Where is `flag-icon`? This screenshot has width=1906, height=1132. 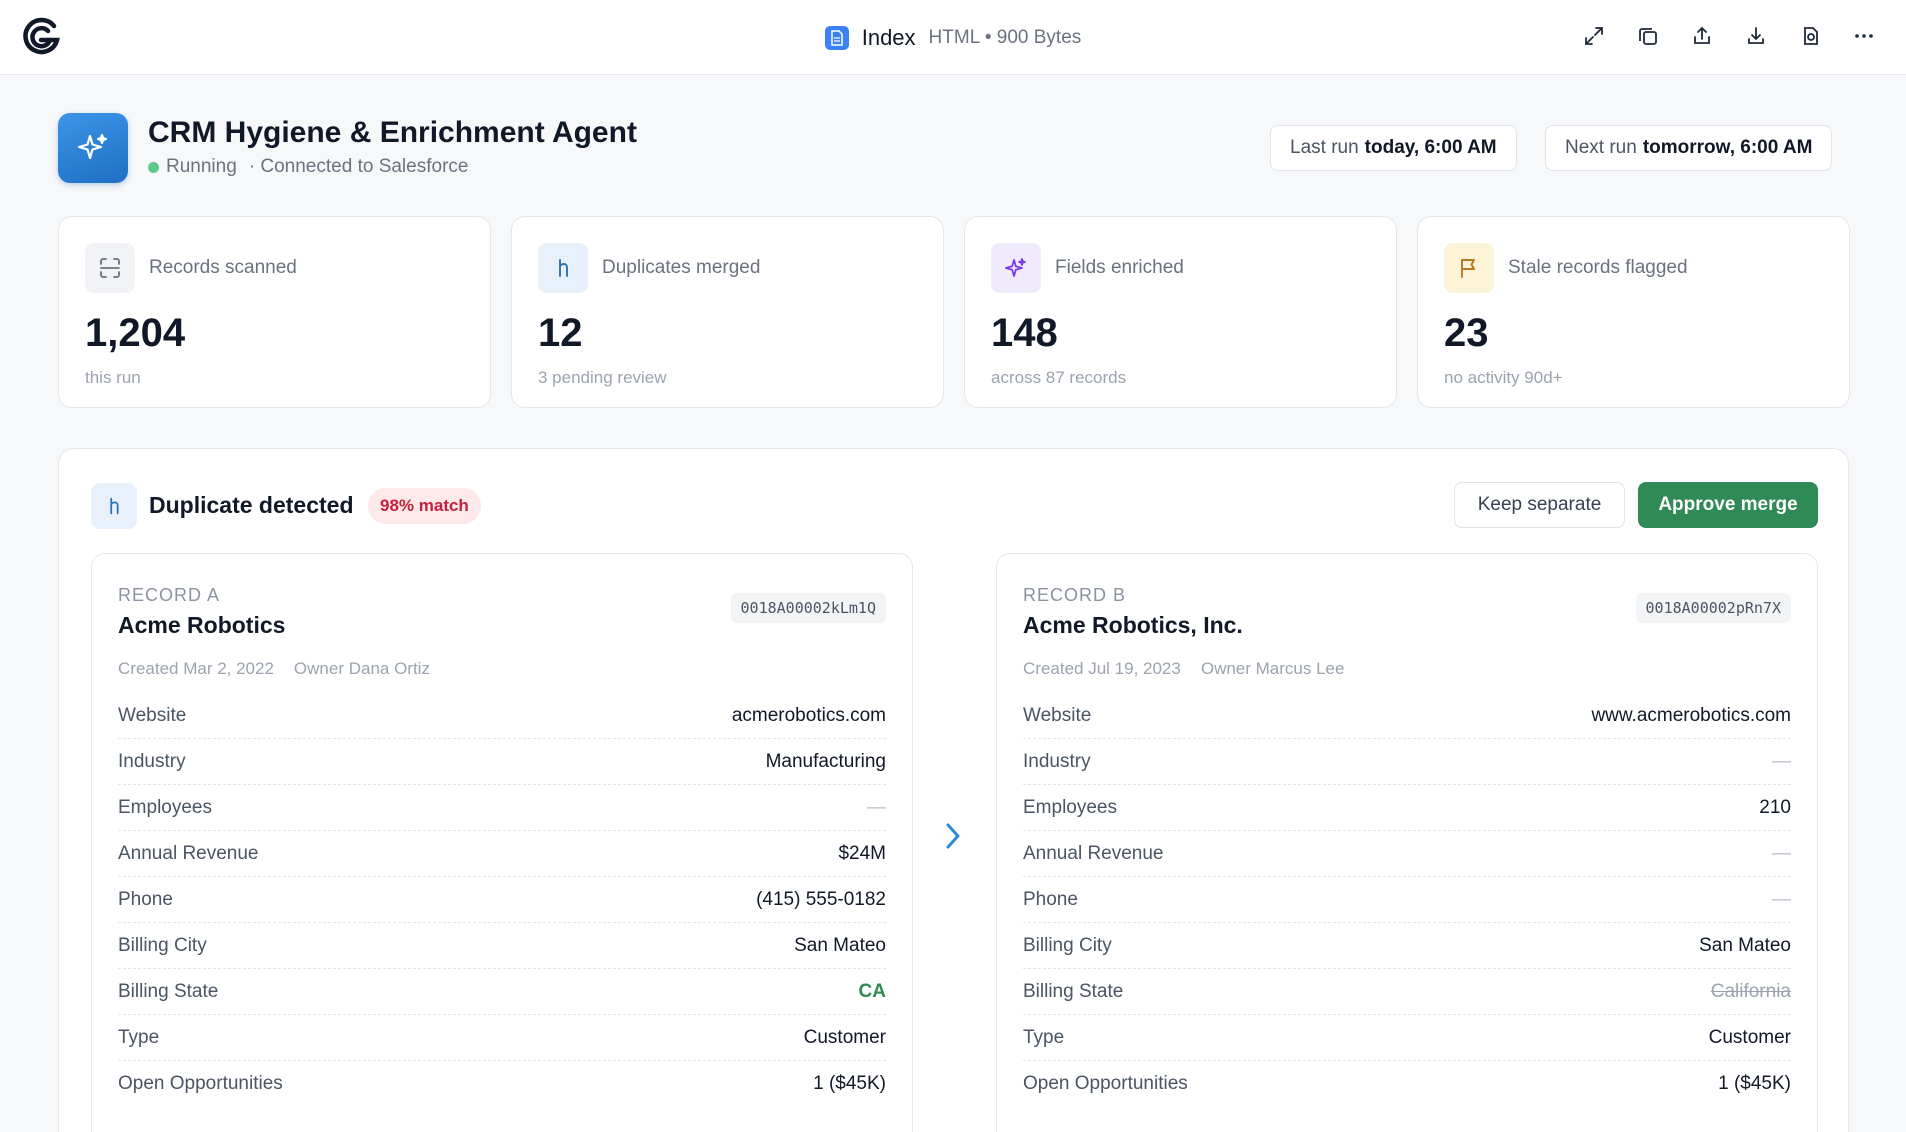 flag-icon is located at coordinates (1469, 268).